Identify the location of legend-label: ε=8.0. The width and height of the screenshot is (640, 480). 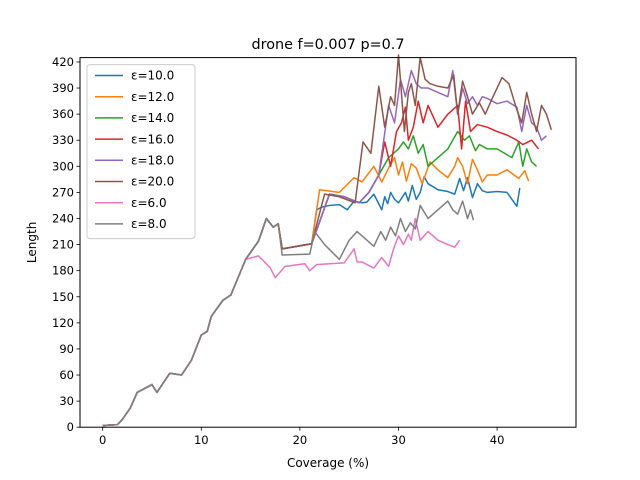
(149, 224).